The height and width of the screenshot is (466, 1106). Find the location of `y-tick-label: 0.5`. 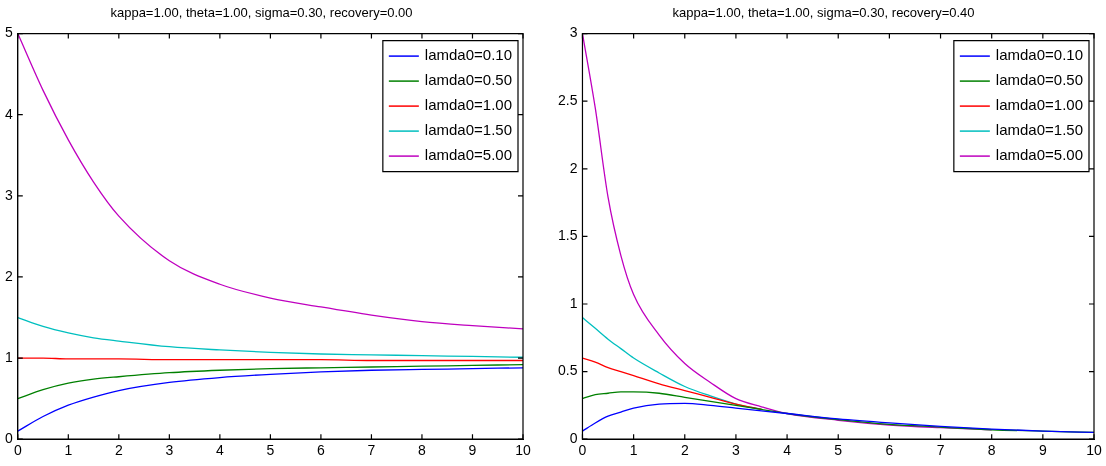

y-tick-label: 0.5 is located at coordinates (567, 370).